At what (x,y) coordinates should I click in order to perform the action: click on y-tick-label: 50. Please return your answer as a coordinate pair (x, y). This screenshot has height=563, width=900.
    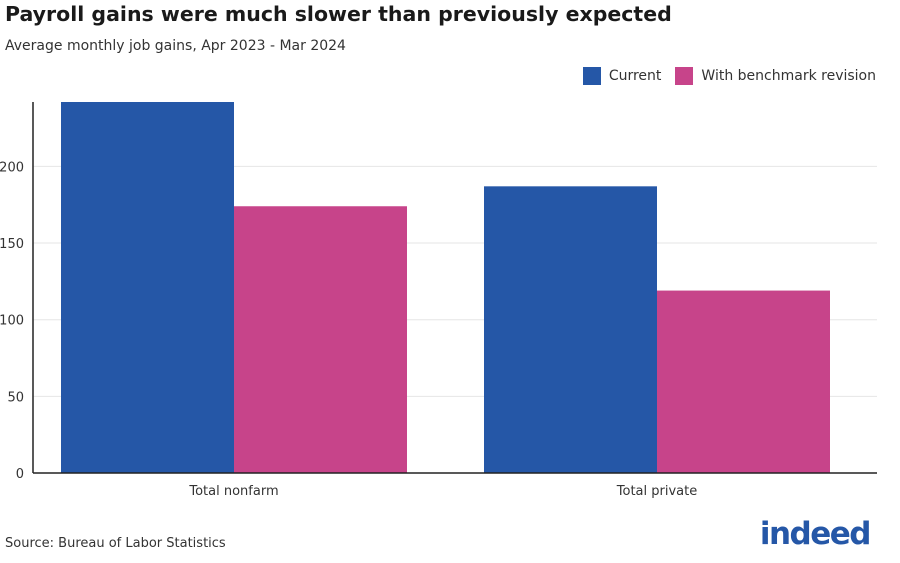
    Looking at the image, I should click on (15, 397).